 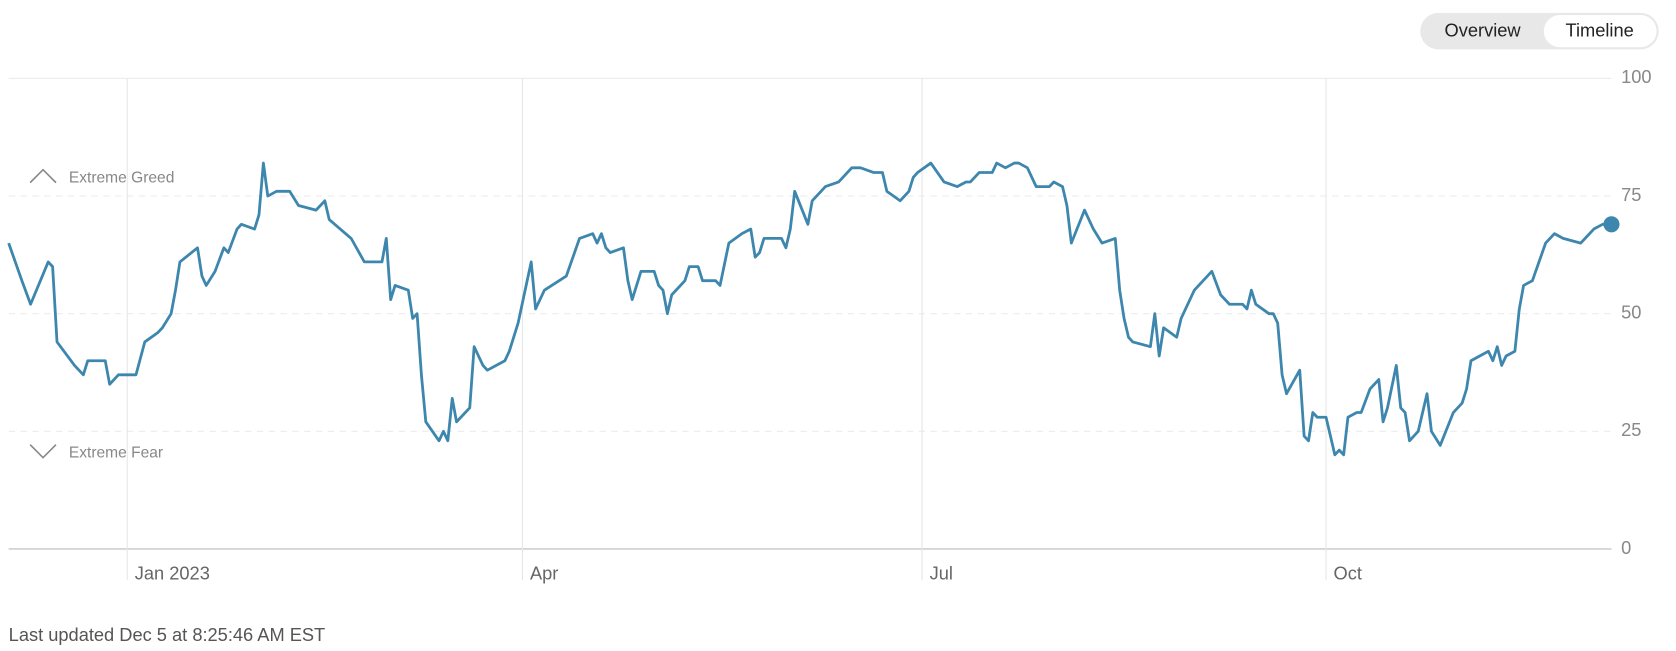 What do you see at coordinates (1631, 429) in the screenshot?
I see `y-tick-label: 25` at bounding box center [1631, 429].